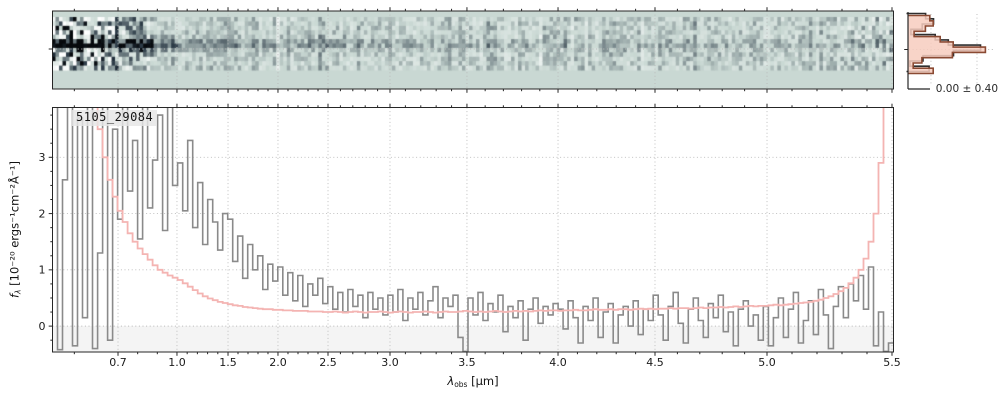 This screenshot has width=1000, height=400. I want to click on x-label-symbol: λ, so click(451, 381).